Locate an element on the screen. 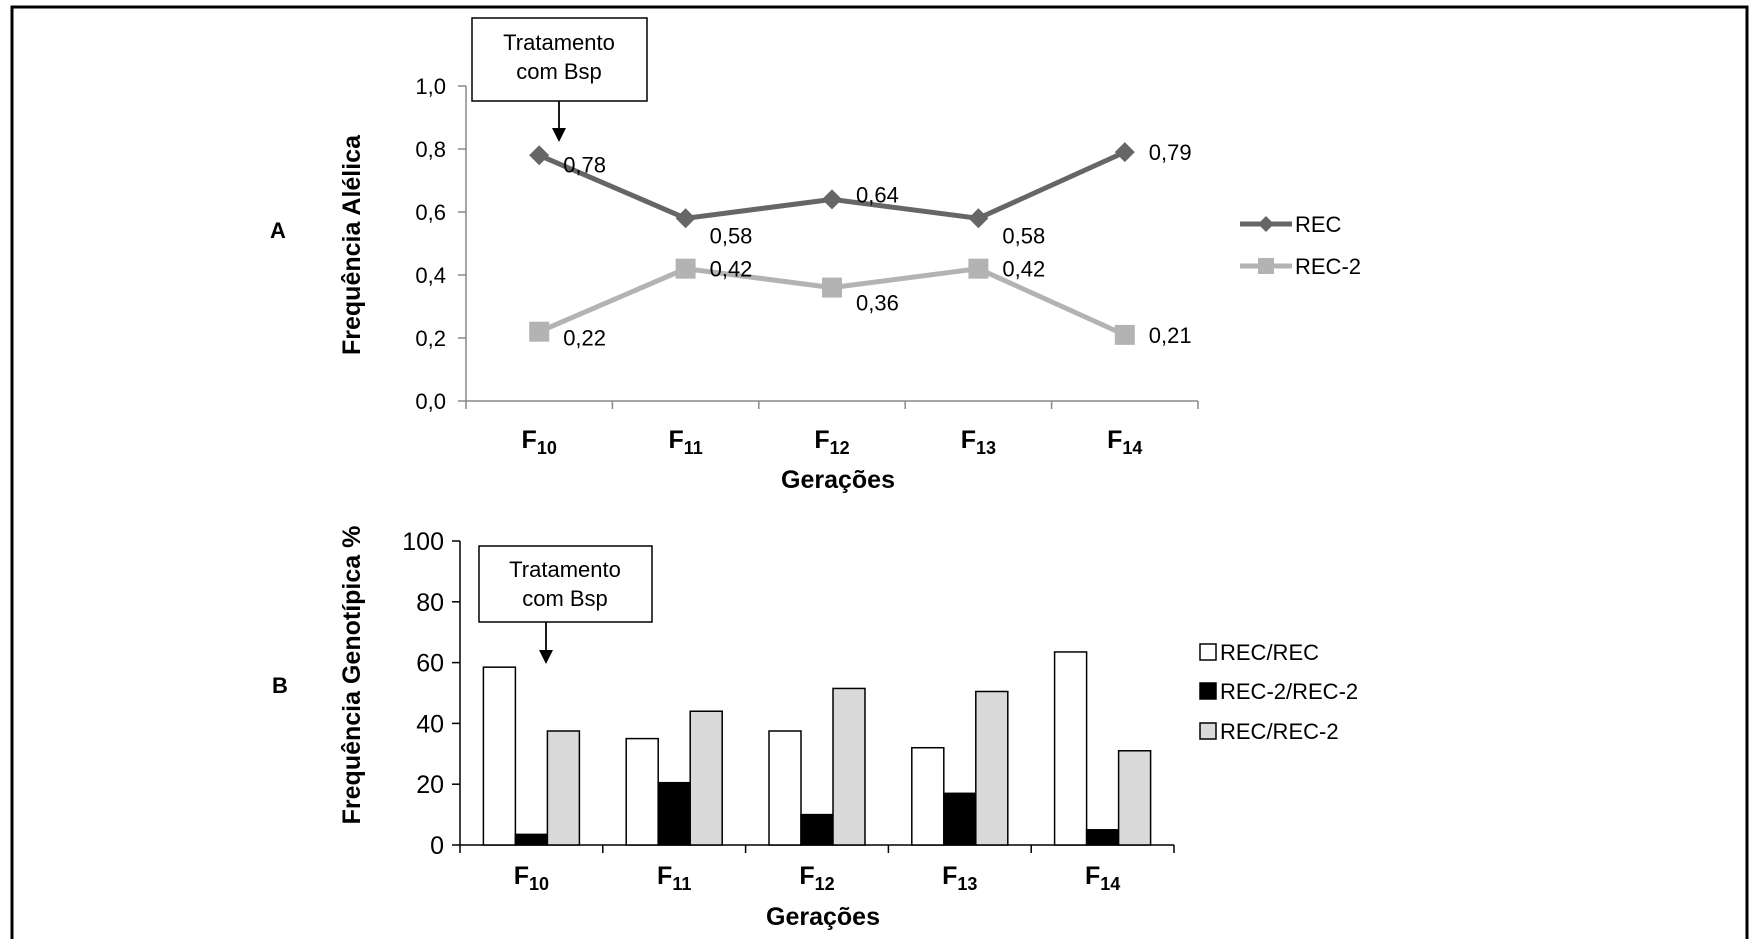 This screenshot has height=939, width=1750. panel-b-y-tick-label: 0 is located at coordinates (437, 846).